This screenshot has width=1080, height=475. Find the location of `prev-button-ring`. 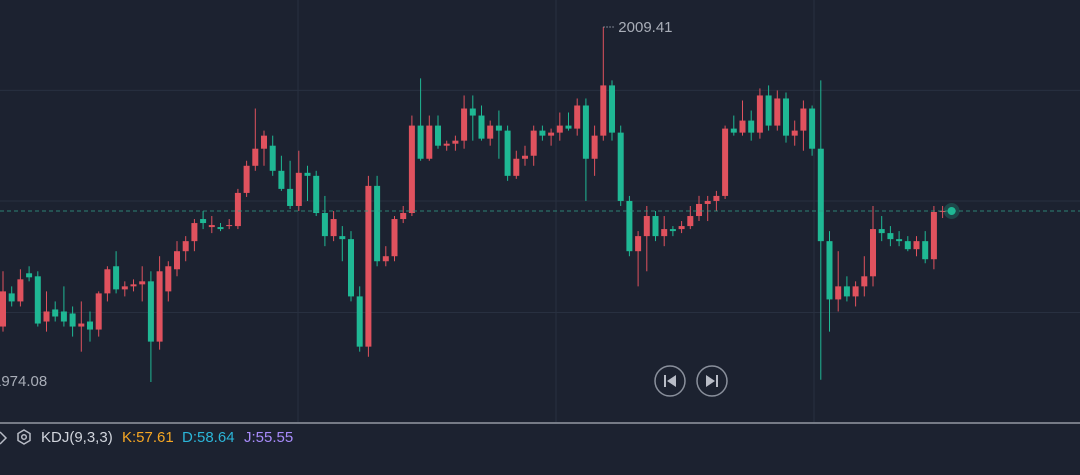

prev-button-ring is located at coordinates (670, 381).